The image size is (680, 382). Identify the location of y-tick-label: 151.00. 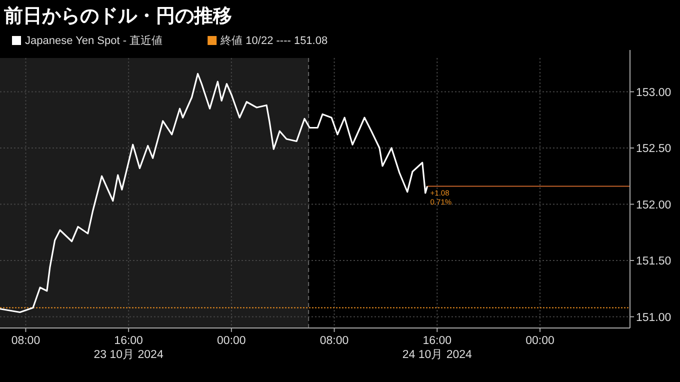
(654, 318).